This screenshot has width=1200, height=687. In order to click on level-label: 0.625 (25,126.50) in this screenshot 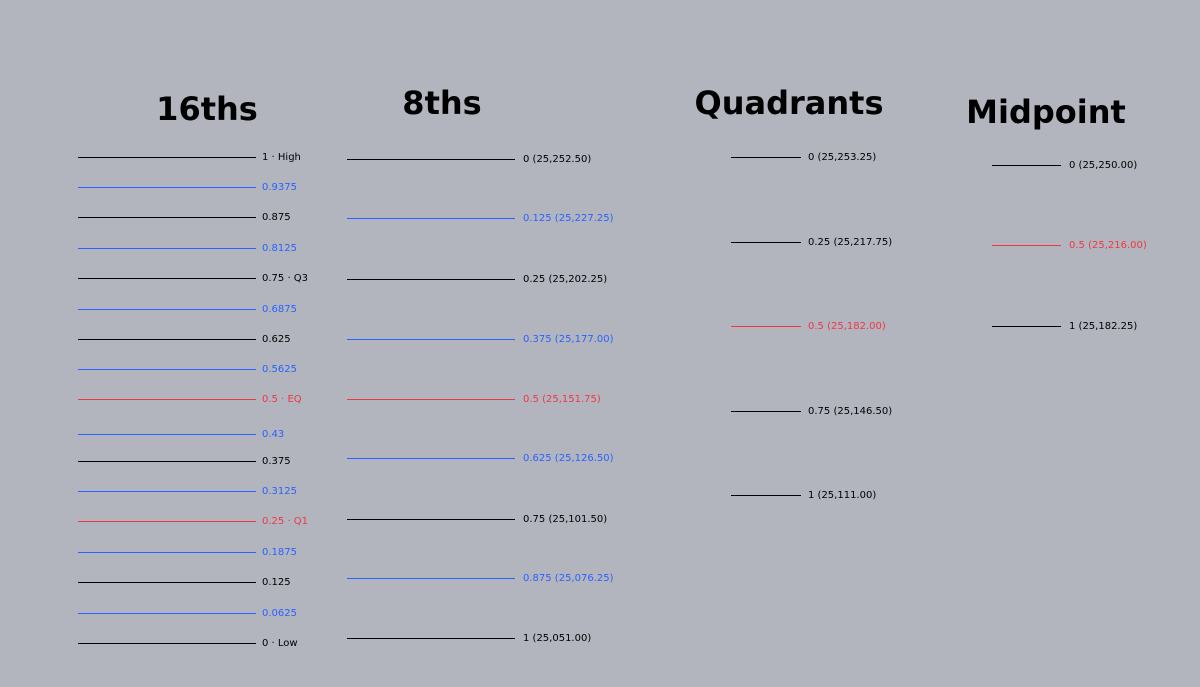, I will do `click(568, 458)`.